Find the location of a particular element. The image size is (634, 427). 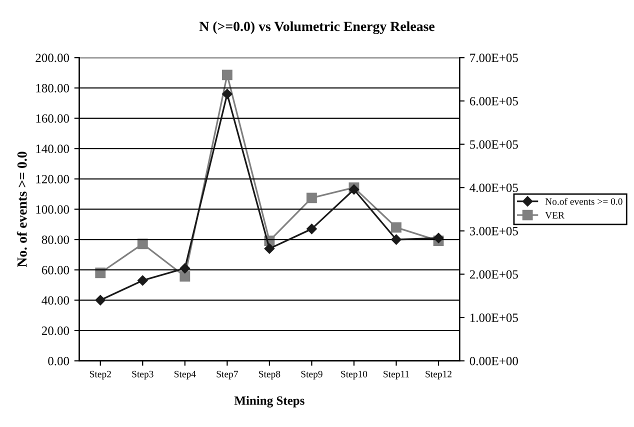

x-tick-label: Step4 is located at coordinates (185, 375).